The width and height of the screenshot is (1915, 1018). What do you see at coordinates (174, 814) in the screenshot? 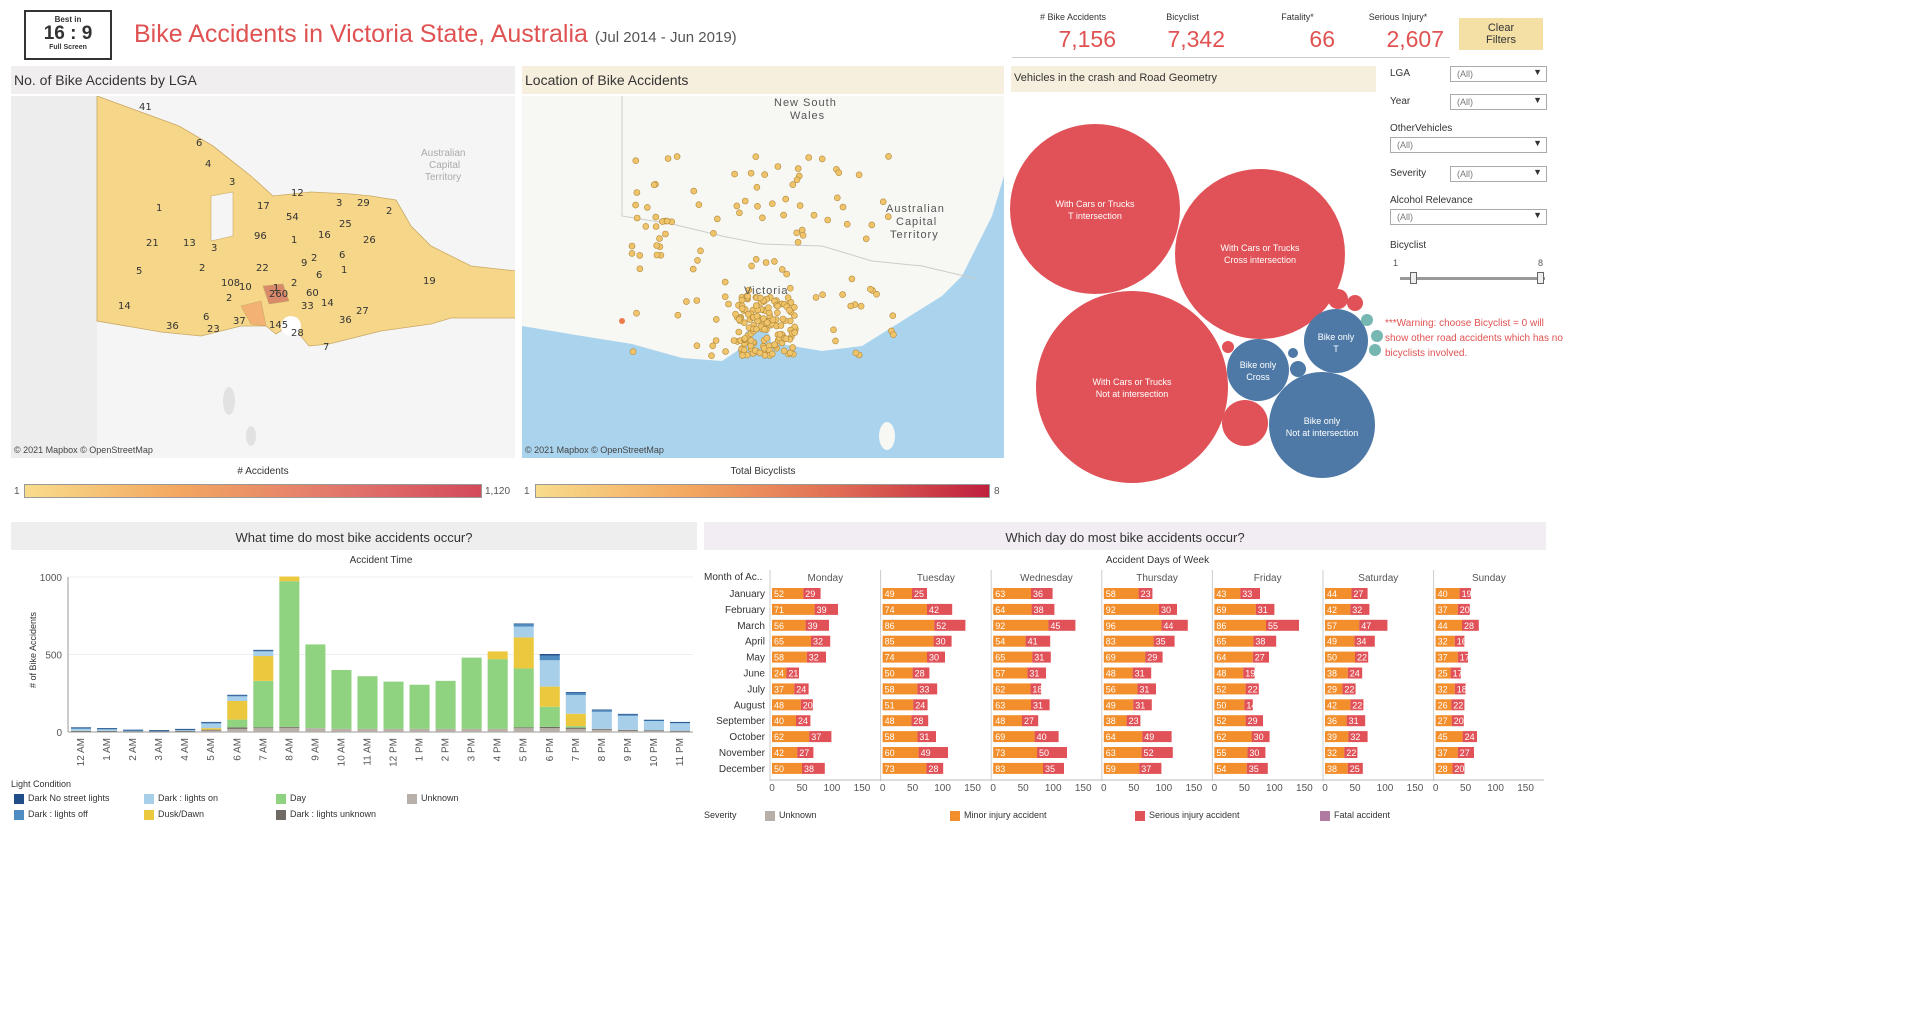
I see `light-legend-item: Dusk/Dawn` at bounding box center [174, 814].